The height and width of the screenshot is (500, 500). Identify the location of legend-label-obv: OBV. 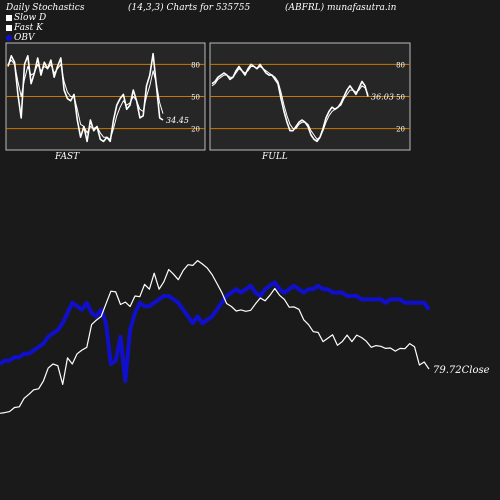
(24, 38).